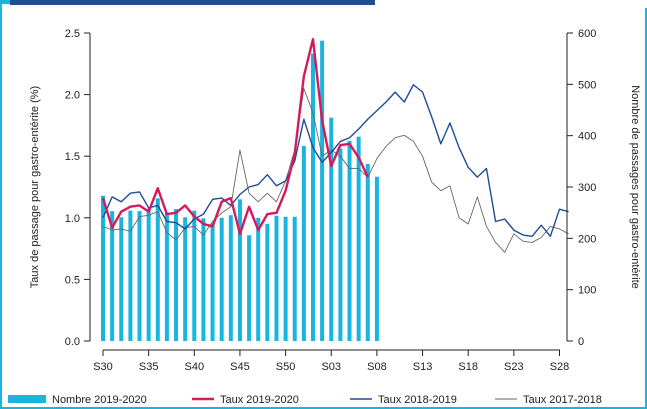 This screenshot has width=647, height=409. Describe the element at coordinates (130, 275) in the screenshot. I see `bar-S33` at that location.